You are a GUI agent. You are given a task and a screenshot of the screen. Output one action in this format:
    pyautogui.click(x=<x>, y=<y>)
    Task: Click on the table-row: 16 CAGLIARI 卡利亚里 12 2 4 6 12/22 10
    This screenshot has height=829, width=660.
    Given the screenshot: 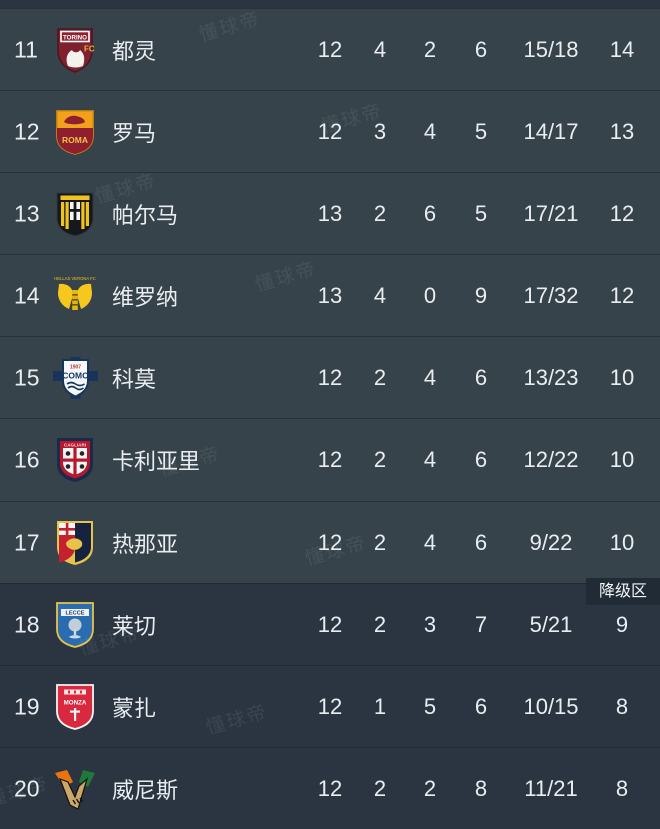 What is the action you would take?
    pyautogui.click(x=330, y=459)
    